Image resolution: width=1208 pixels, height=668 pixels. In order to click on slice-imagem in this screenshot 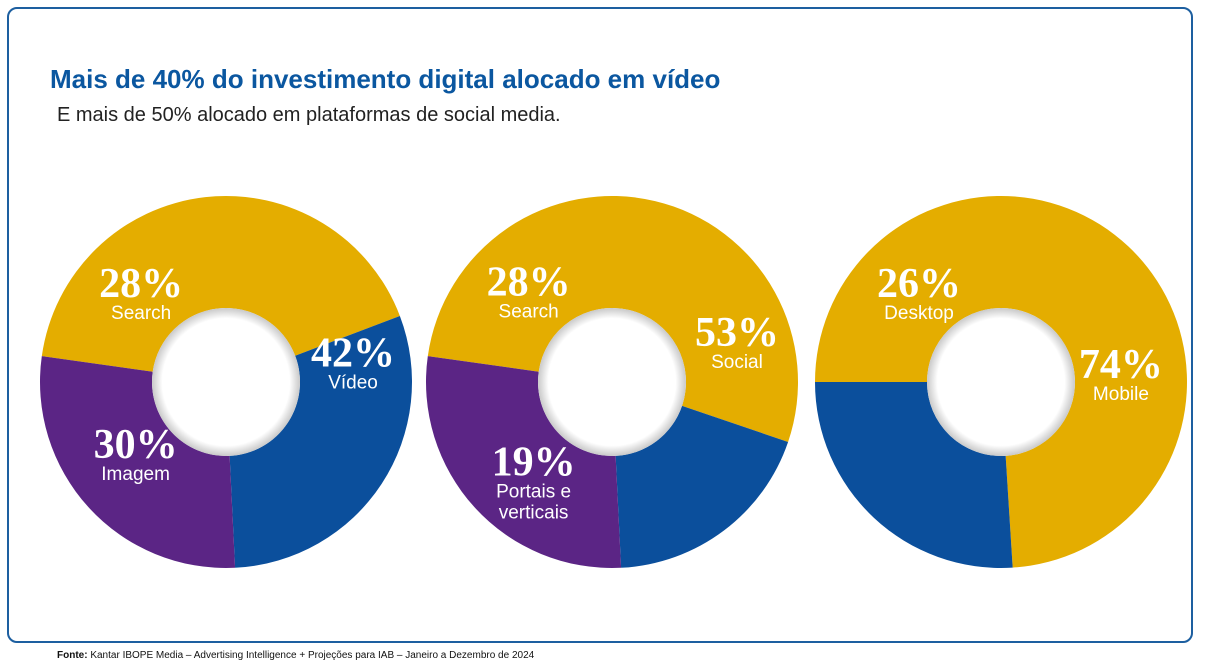, I will do `click(320, 441)`.